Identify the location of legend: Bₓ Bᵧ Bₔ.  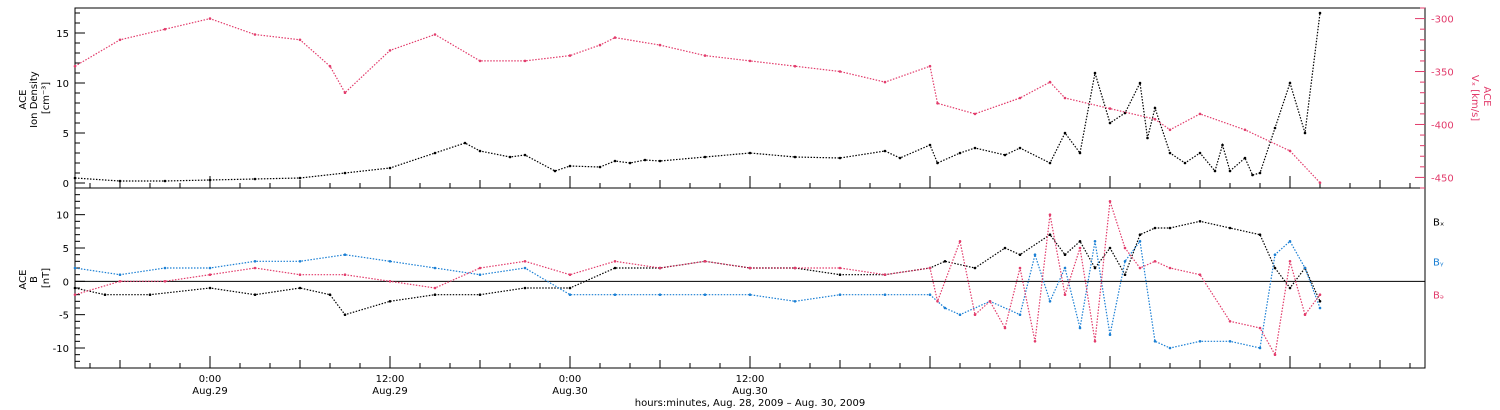
(1438, 259).